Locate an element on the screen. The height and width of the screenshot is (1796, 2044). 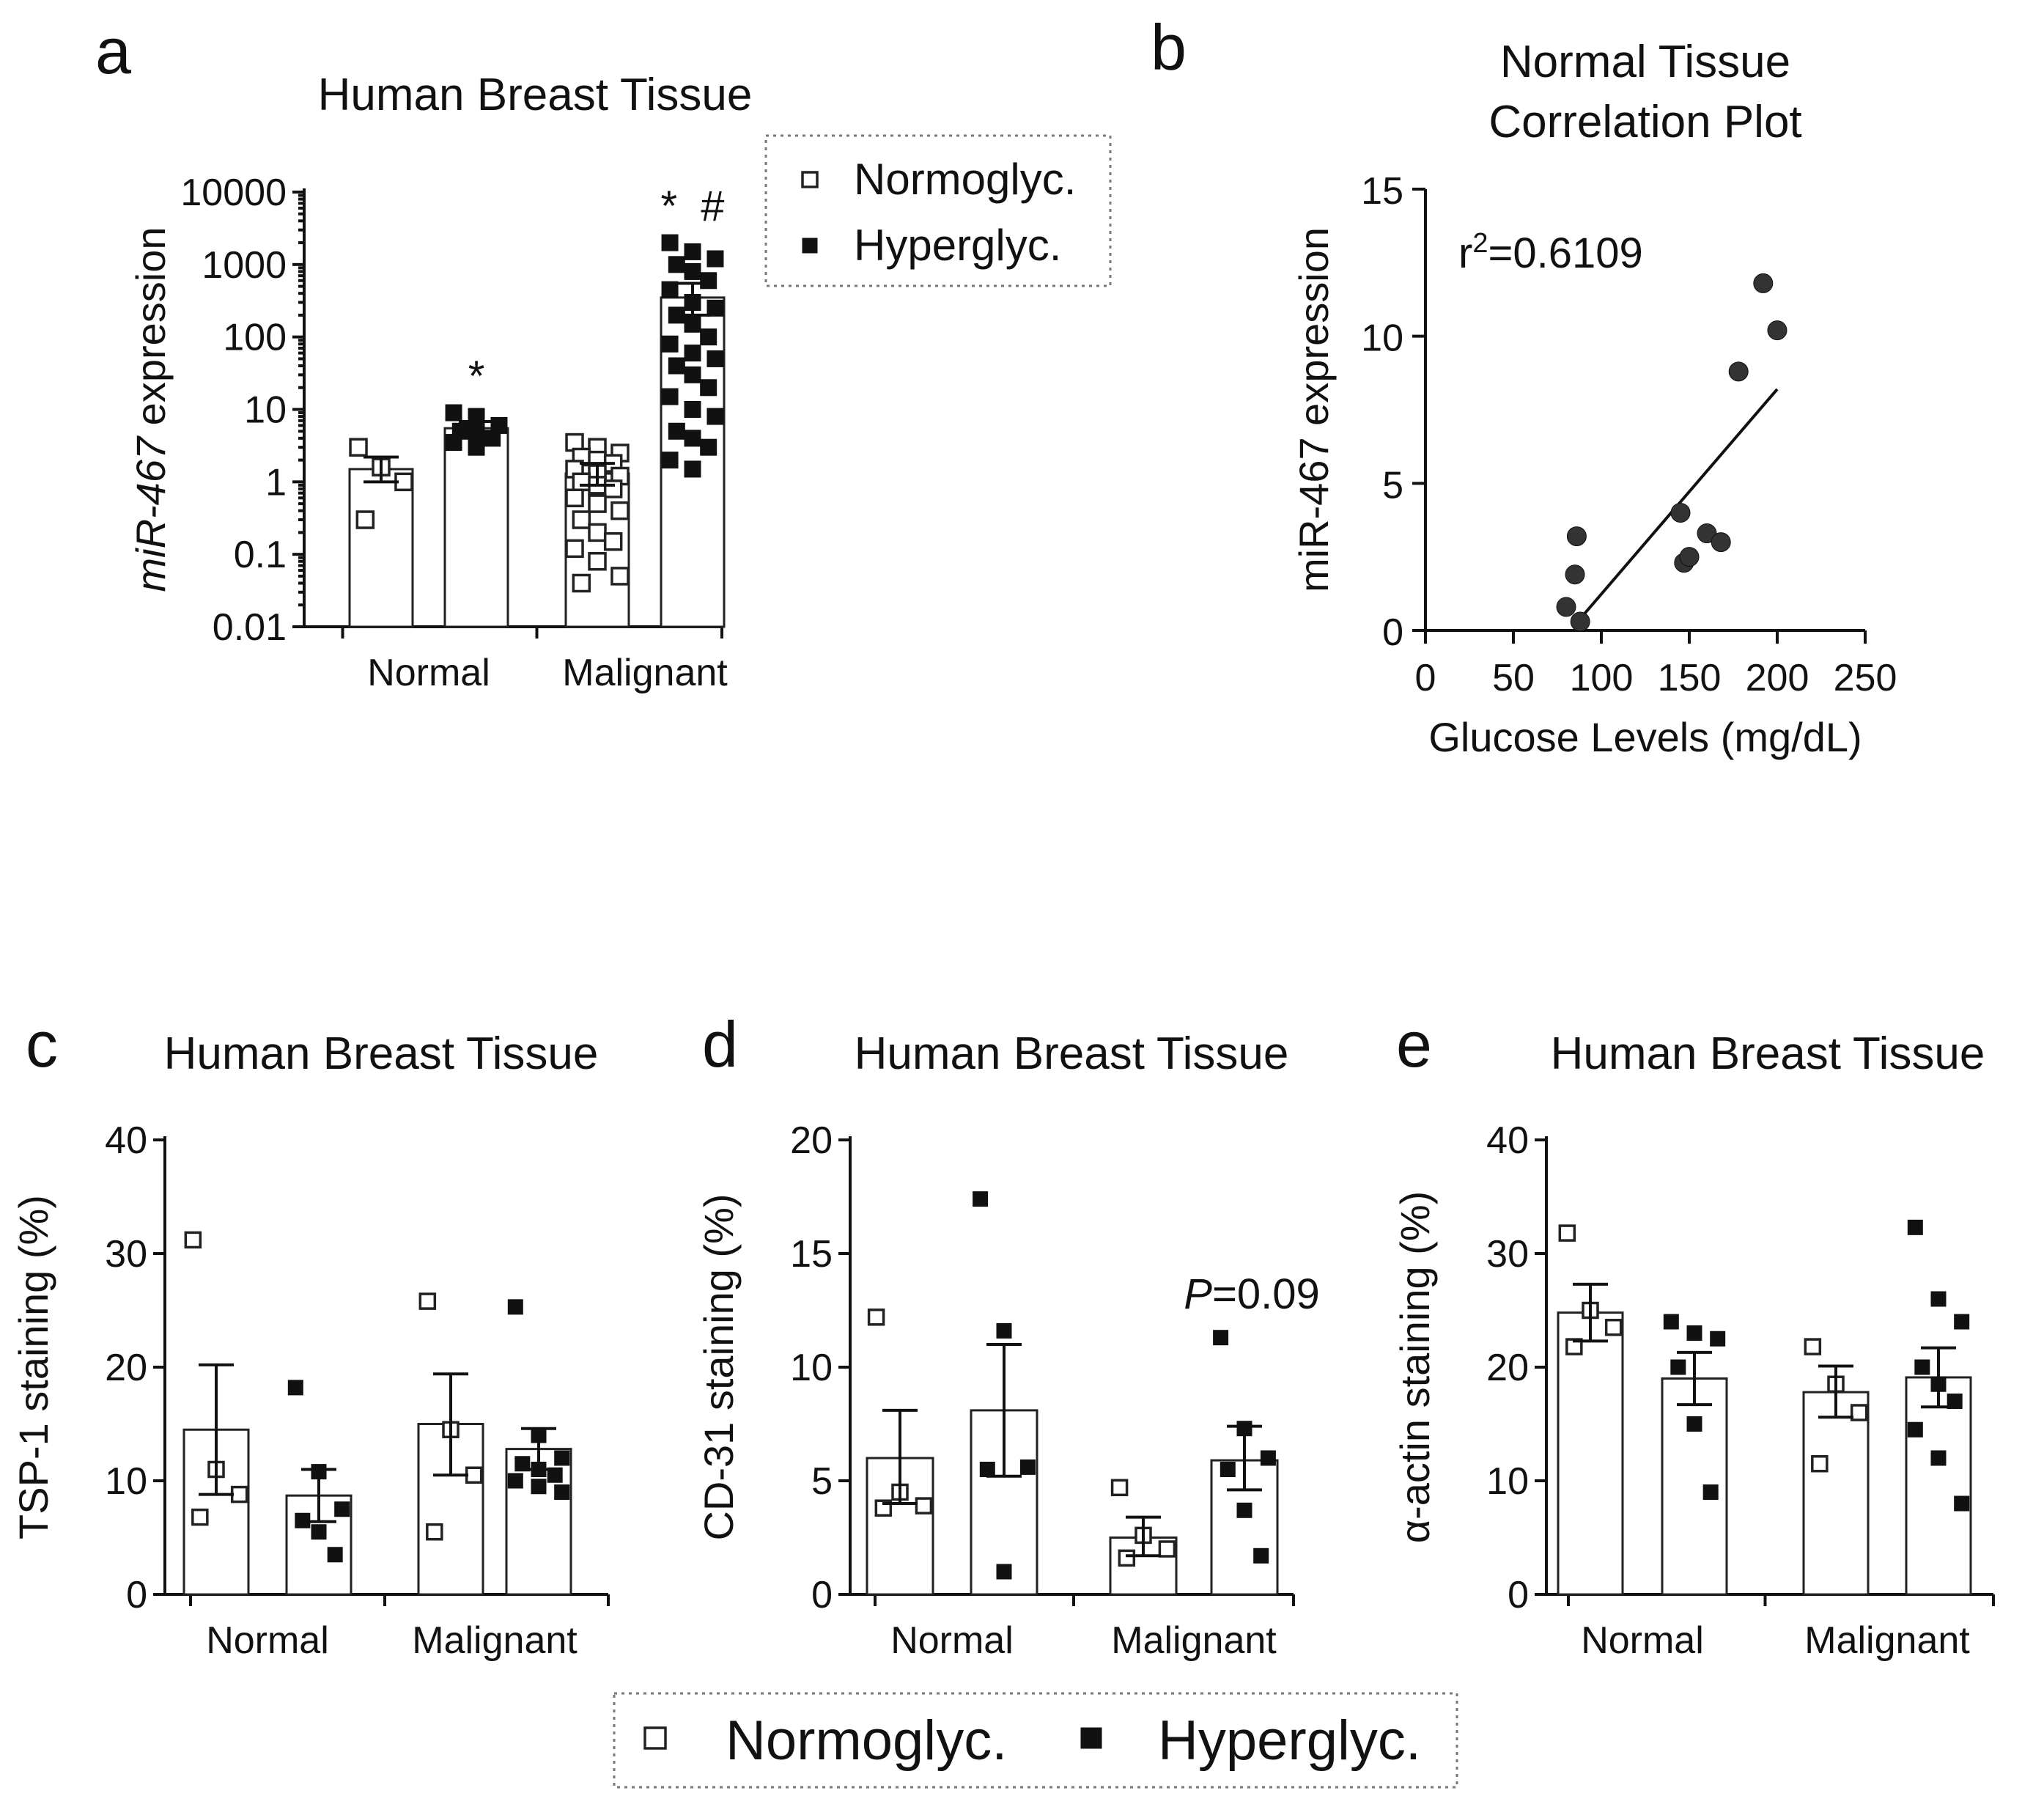
significance-annotation-a: * # is located at coordinates (692, 207).